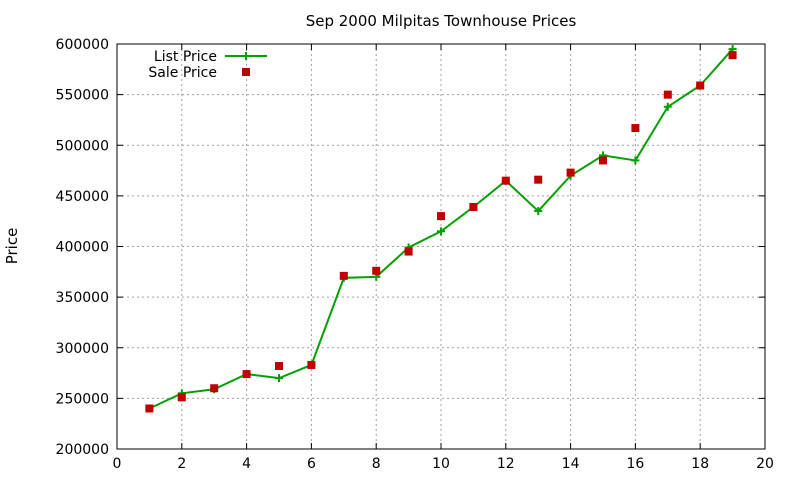 This screenshot has width=800, height=480. What do you see at coordinates (82, 197) in the screenshot?
I see `y-tick-label-5: 450000` at bounding box center [82, 197].